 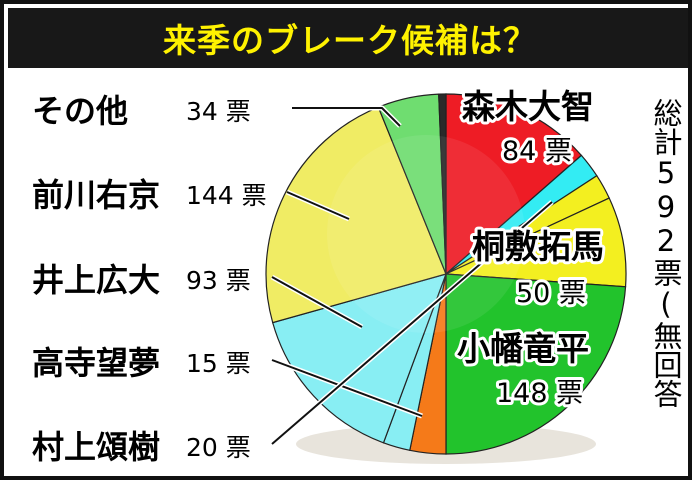 What do you see at coordinates (551, 293) in the screenshot?
I see `label-votes-桐敷拓馬: 50 票` at bounding box center [551, 293].